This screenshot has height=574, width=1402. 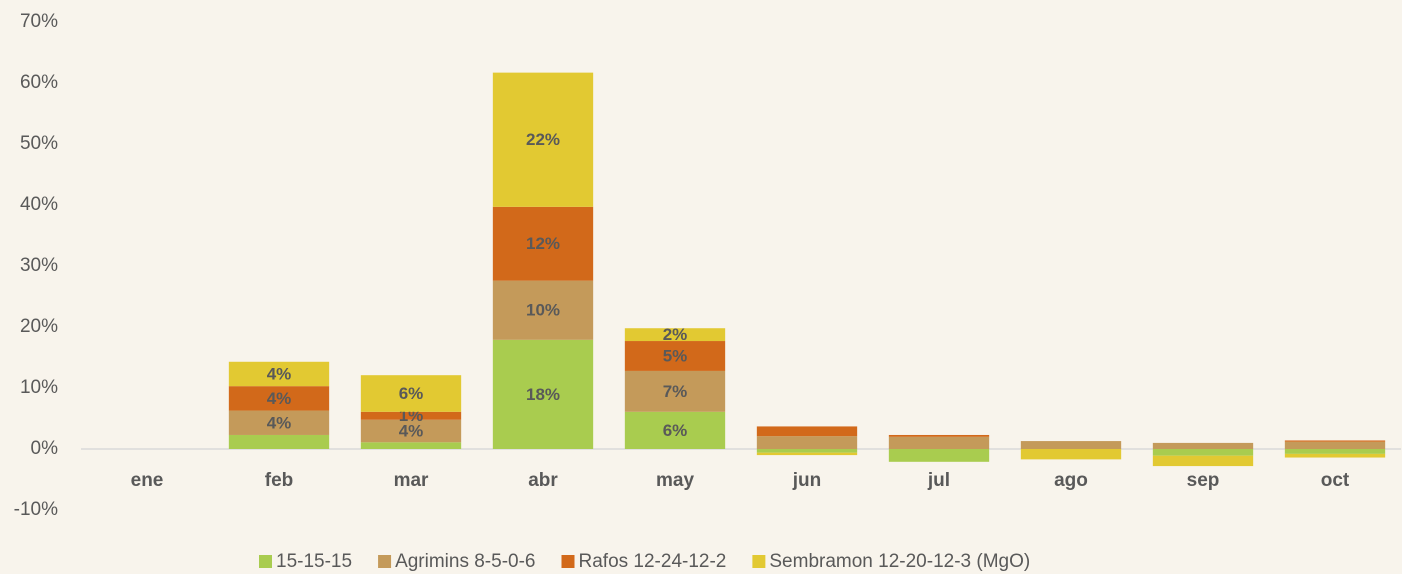 What do you see at coordinates (675, 480) in the screenshot?
I see `x-tick-label: may` at bounding box center [675, 480].